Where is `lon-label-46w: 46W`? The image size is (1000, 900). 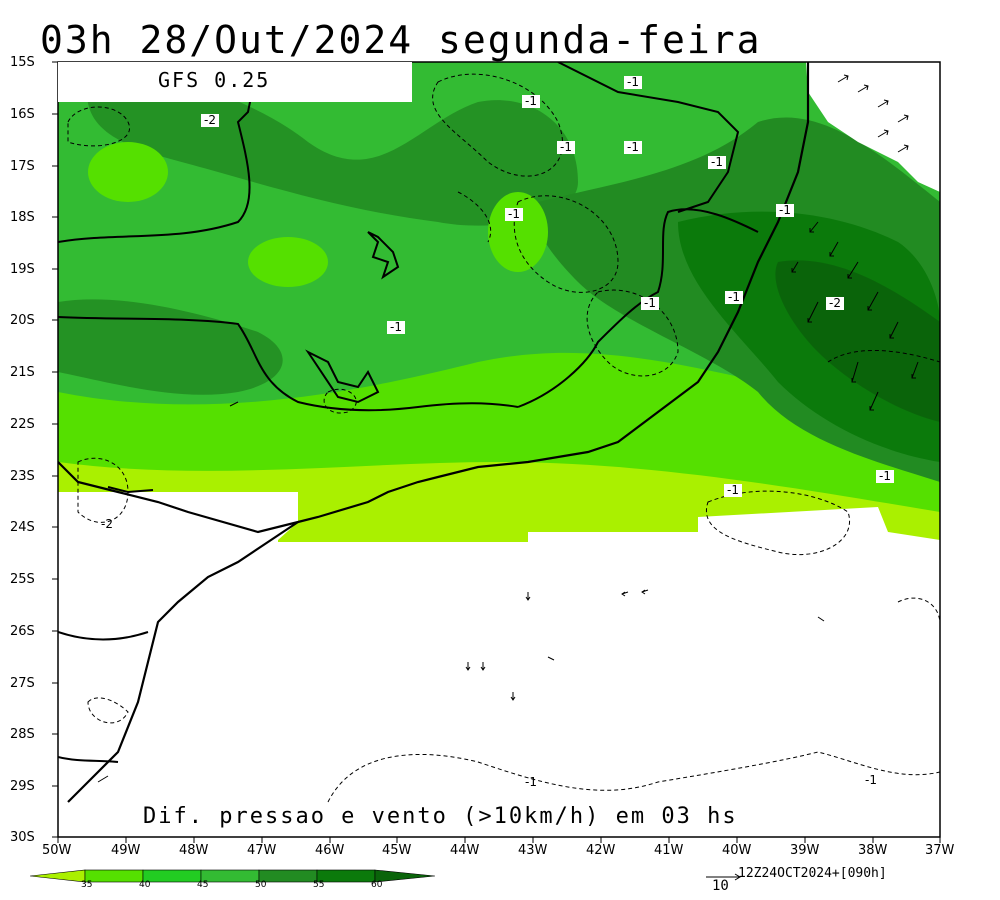
lon-label-46w: 46W is located at coordinates (330, 850).